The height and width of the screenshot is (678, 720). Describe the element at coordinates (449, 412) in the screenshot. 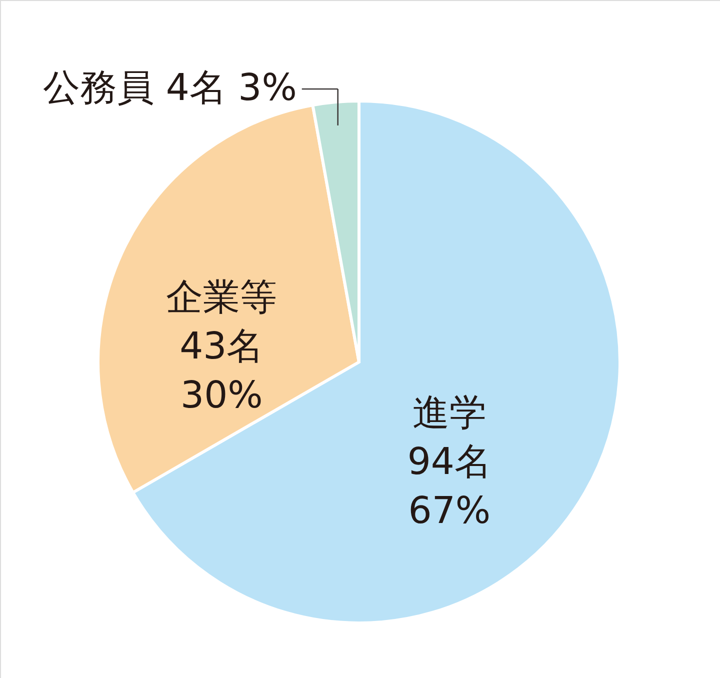

I see `slice-label: 進学` at that location.